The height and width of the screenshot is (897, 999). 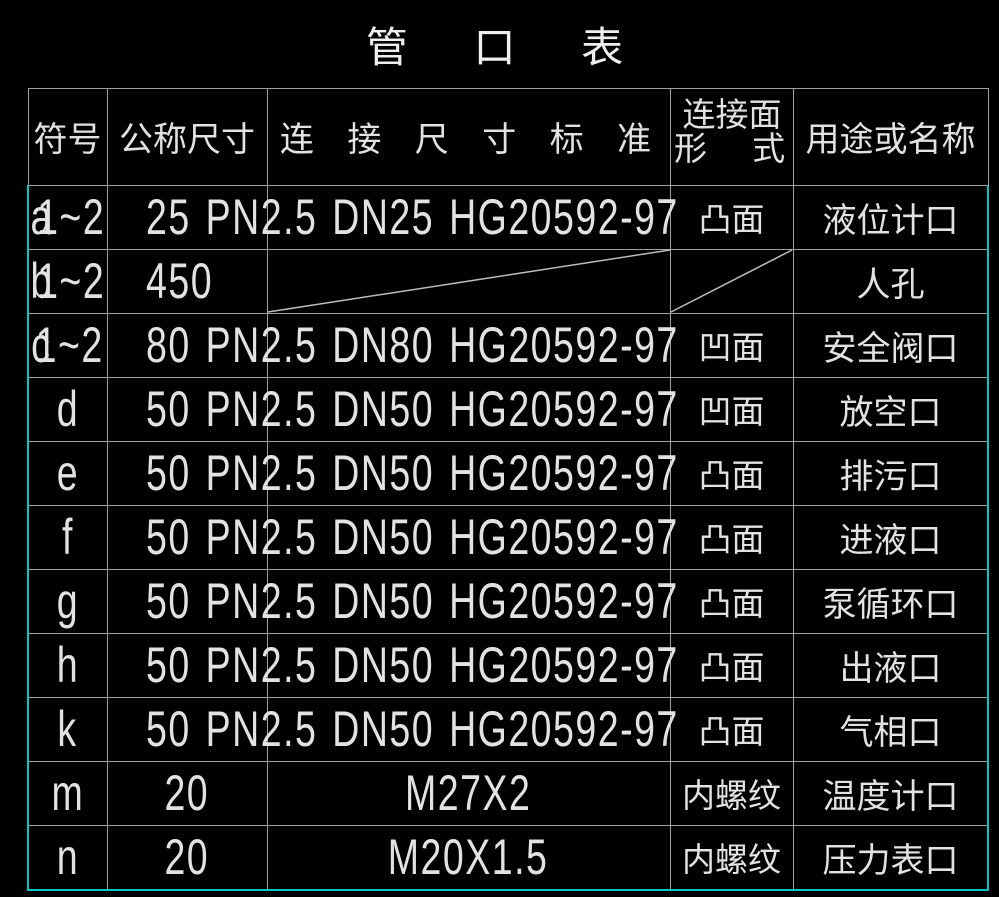 I want to click on row-standard: M27X2, so click(x=468, y=793).